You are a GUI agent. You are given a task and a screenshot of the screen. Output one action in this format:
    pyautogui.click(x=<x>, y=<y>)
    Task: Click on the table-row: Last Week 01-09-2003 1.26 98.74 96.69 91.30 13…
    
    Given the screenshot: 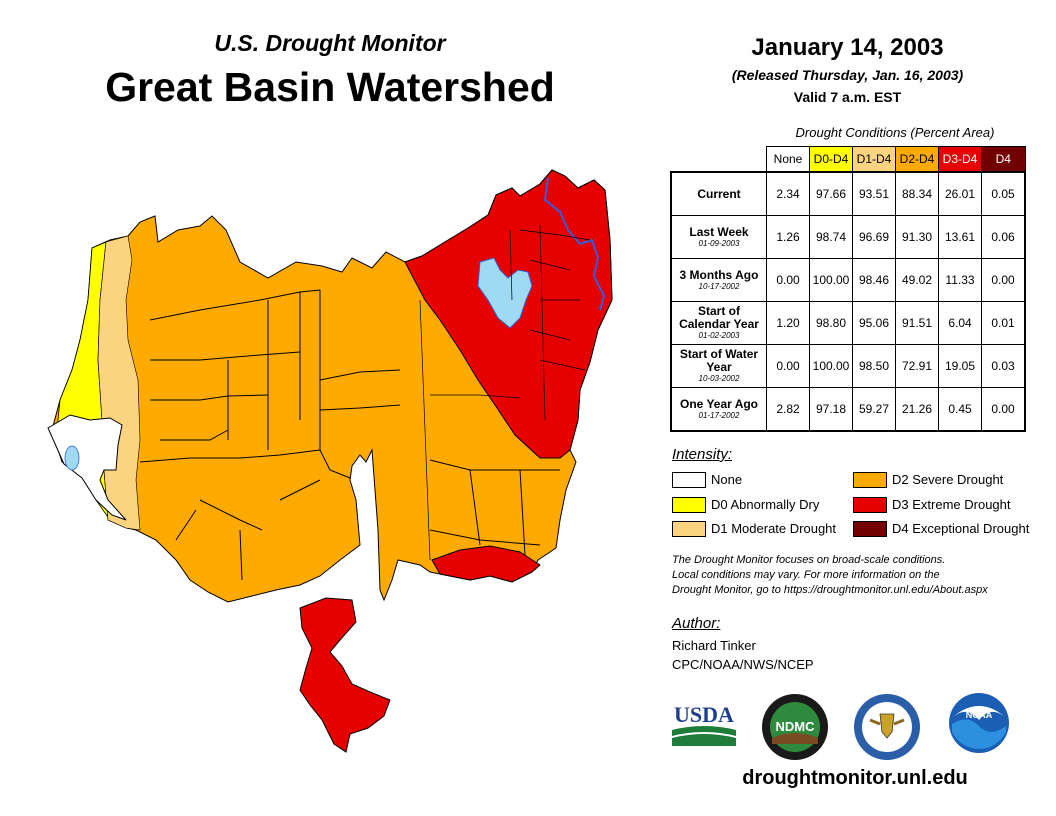 What is the action you would take?
    pyautogui.click(x=848, y=237)
    